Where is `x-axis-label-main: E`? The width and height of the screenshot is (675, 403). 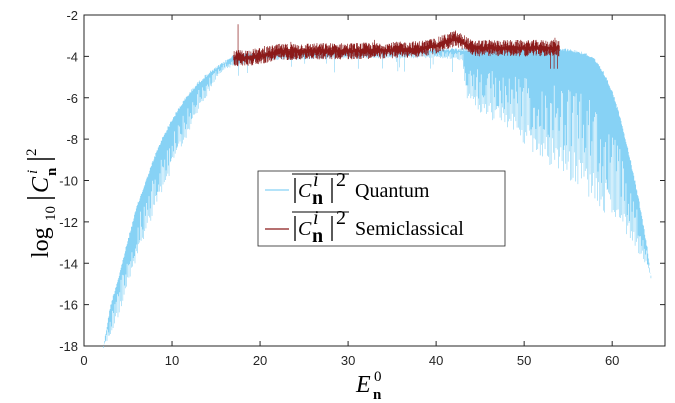 x-axis-label-main: E is located at coordinates (363, 385).